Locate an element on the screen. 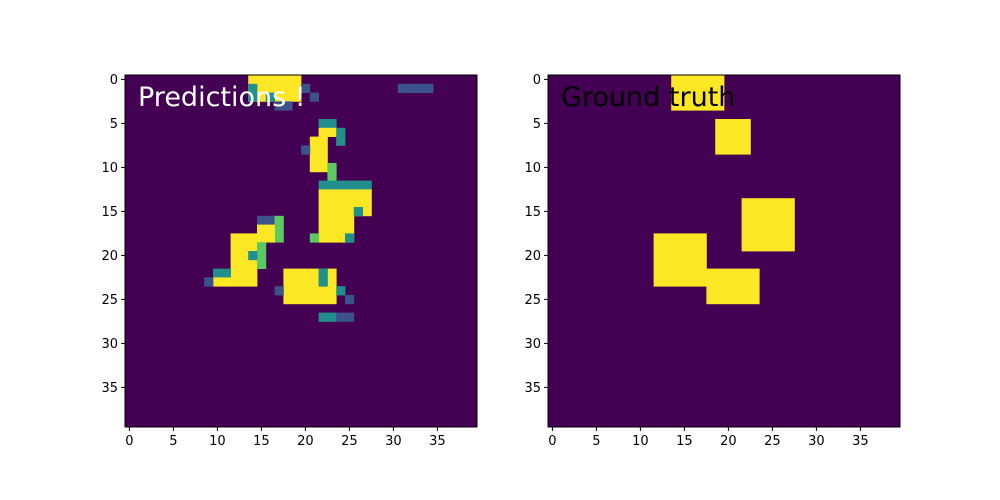 This screenshot has height=500, width=1000. ground-truth-y-tick-label: 30 is located at coordinates (532, 344).